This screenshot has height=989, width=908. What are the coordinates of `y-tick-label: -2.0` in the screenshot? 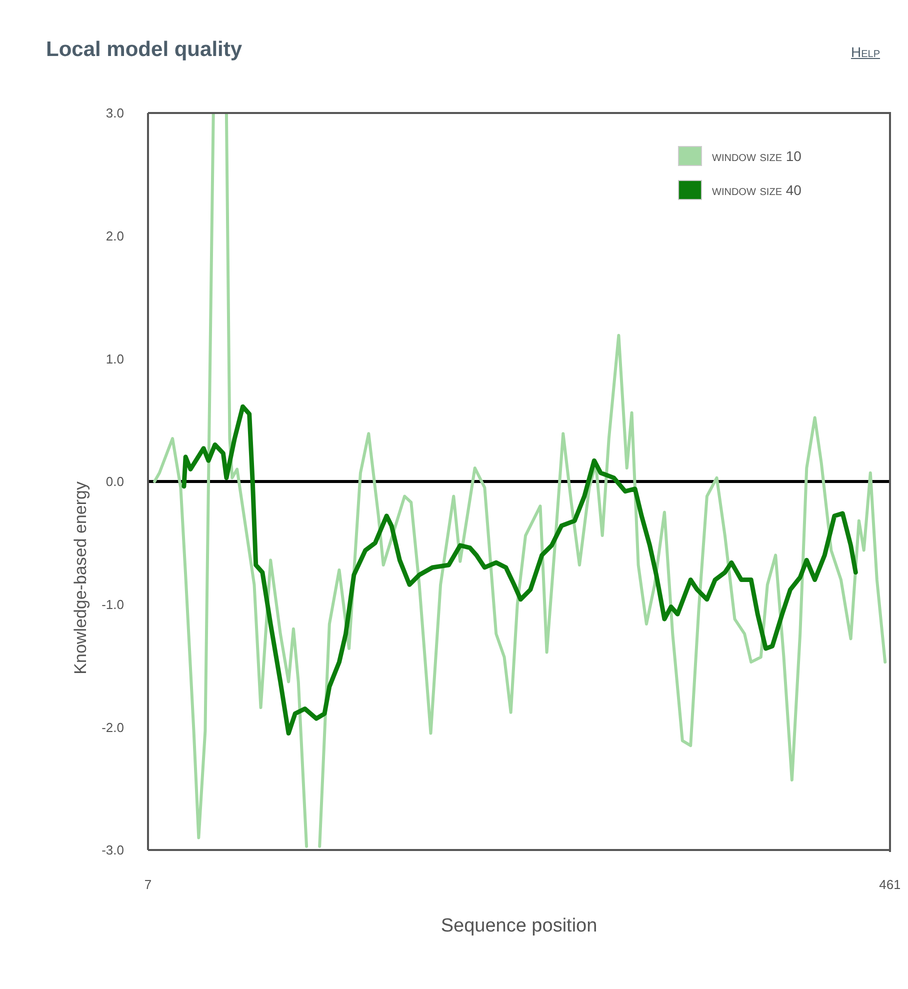 It's located at (113, 727).